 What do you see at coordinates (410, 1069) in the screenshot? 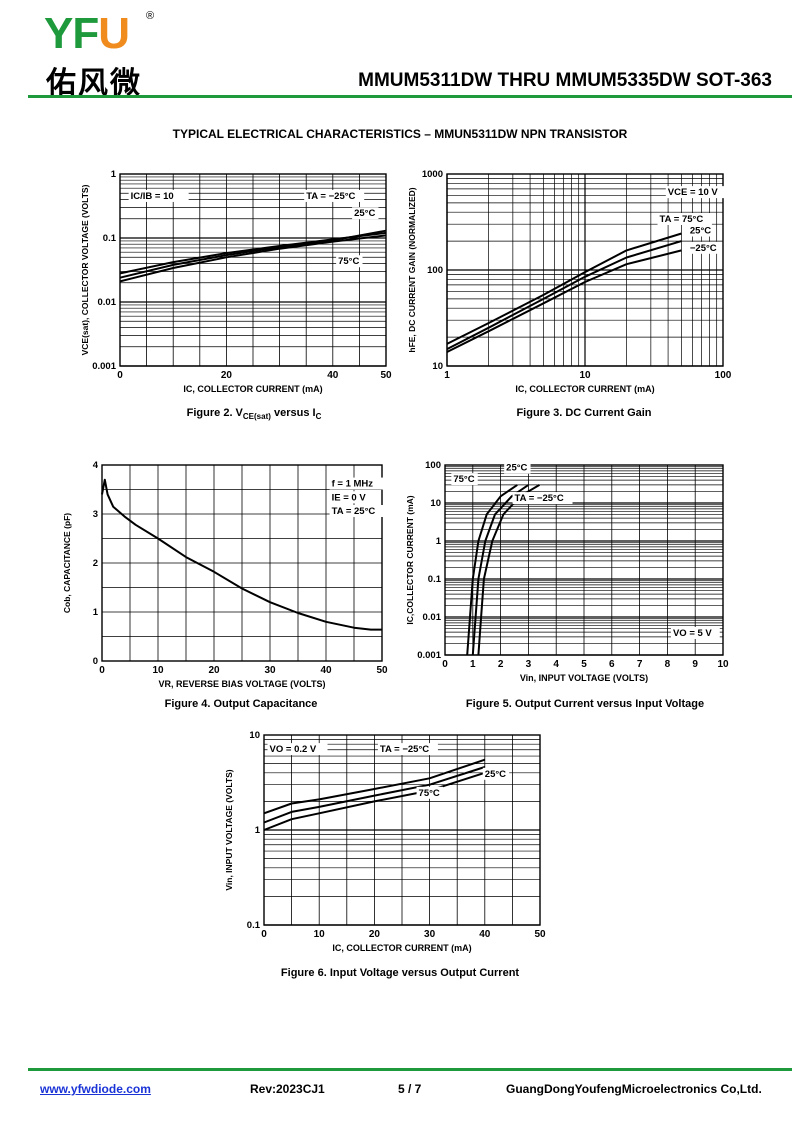
I see `footer-divider` at bounding box center [410, 1069].